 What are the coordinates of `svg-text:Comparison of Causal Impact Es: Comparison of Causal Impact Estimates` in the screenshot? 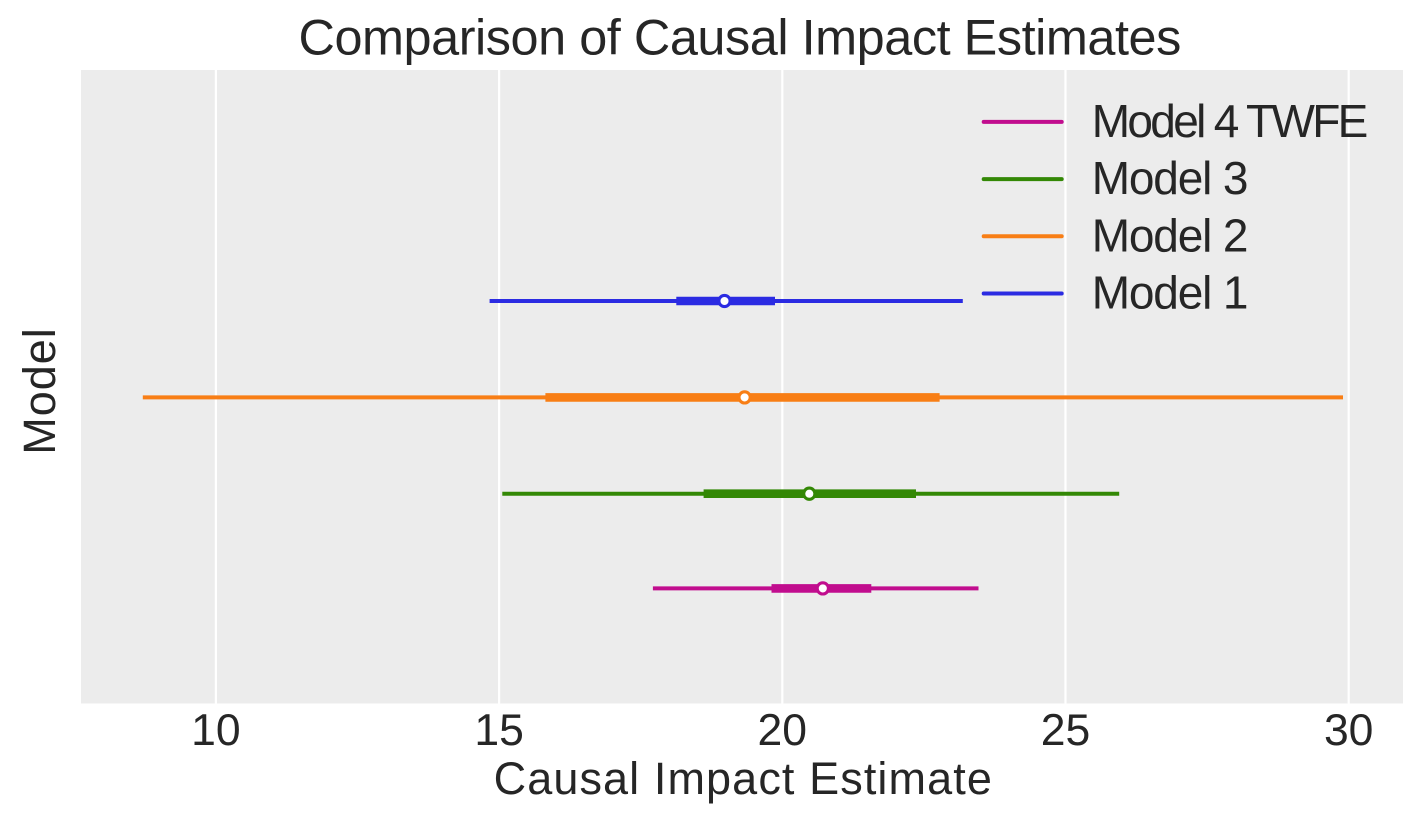 It's located at (740, 37).